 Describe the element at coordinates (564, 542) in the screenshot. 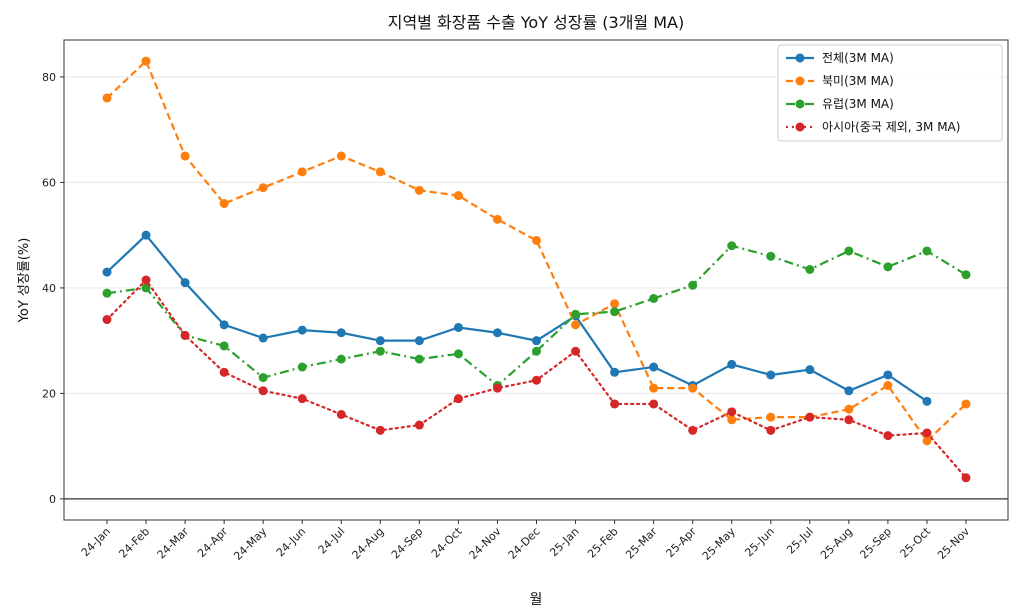

I see `x-tick-label: 25-Jan` at that location.